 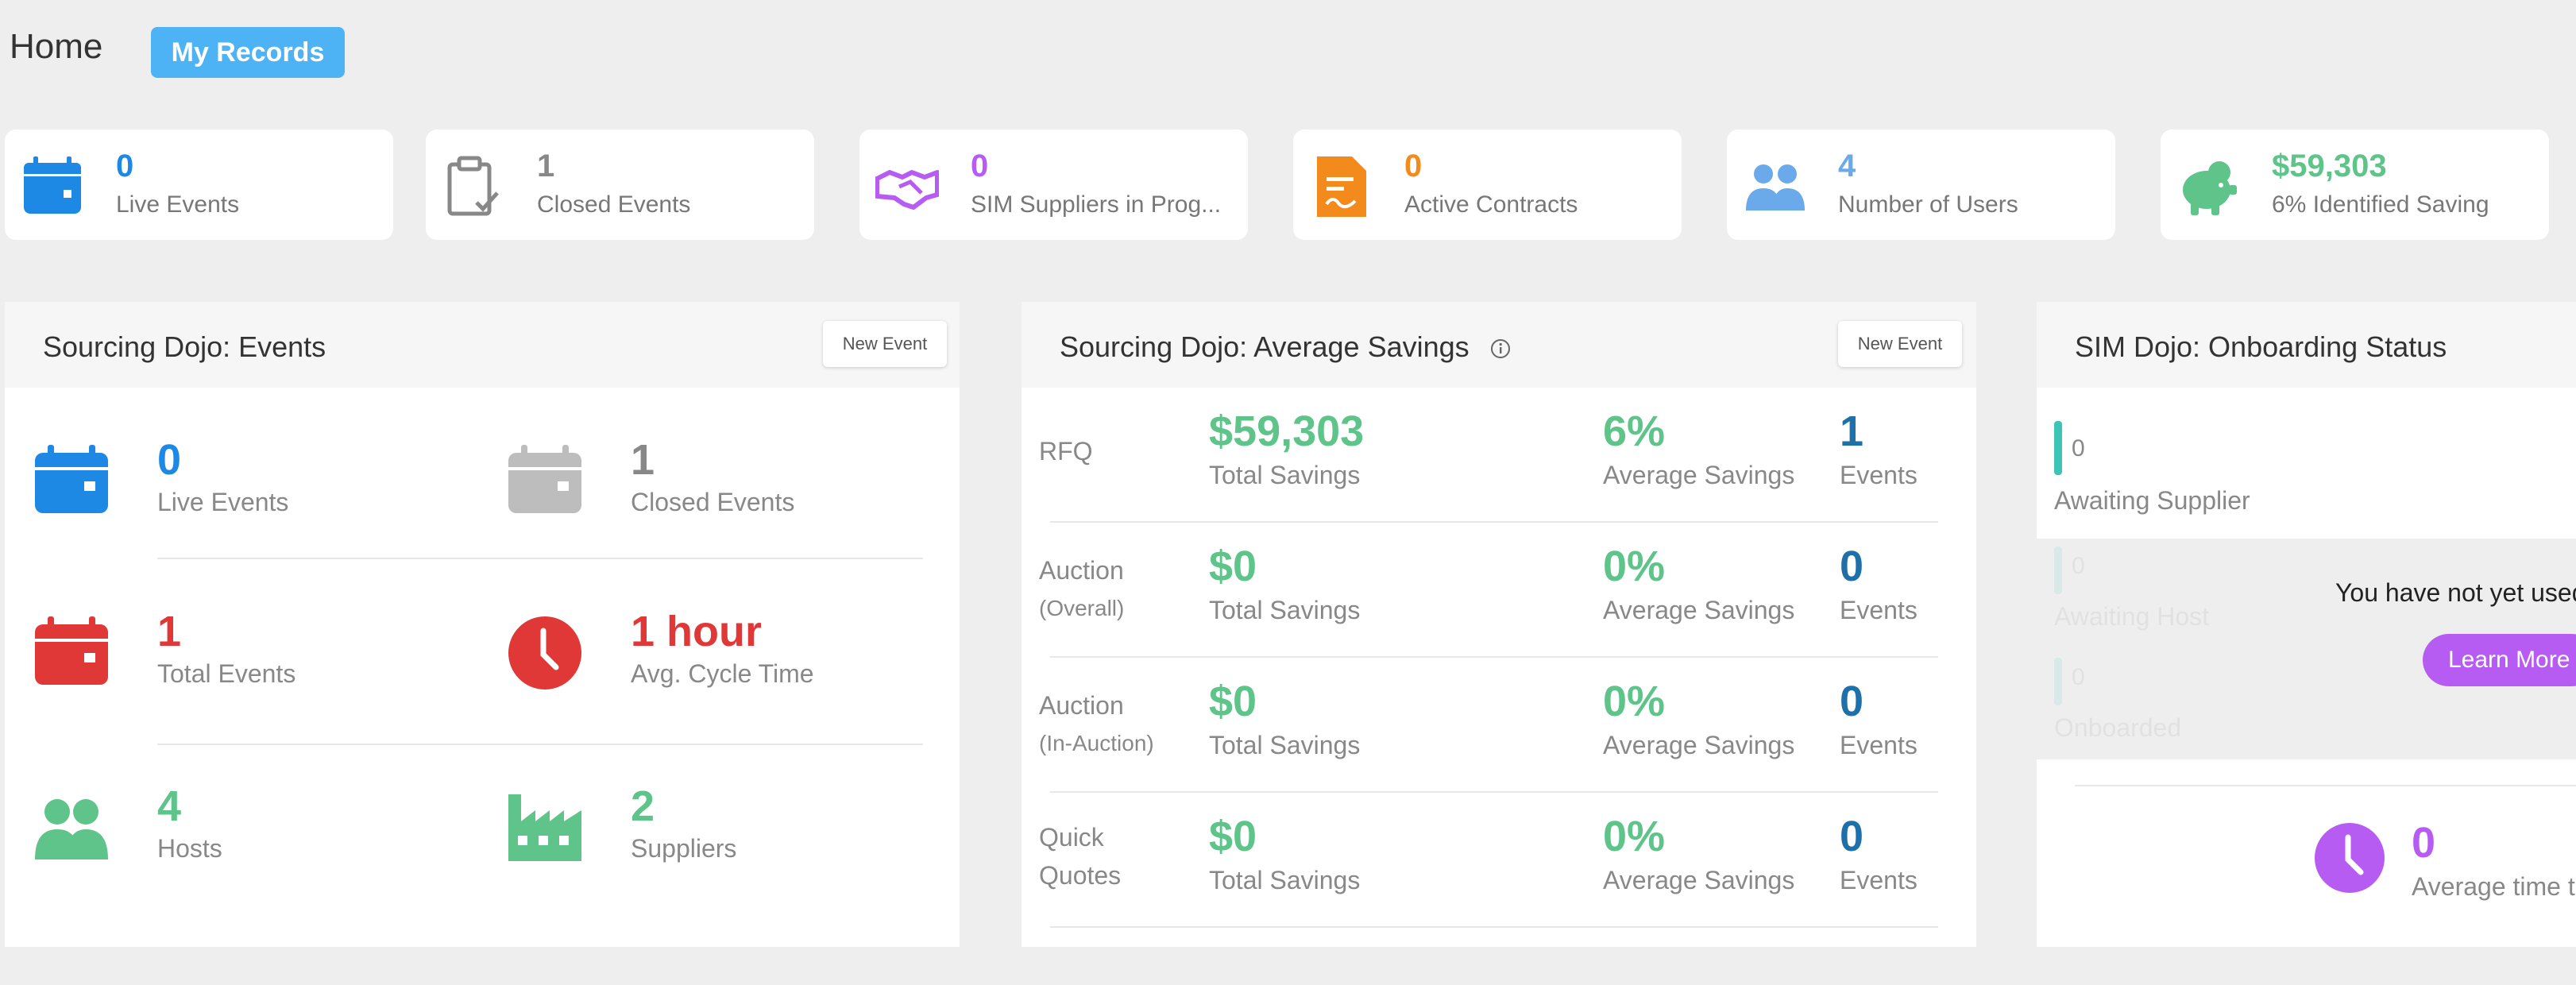 What do you see at coordinates (1265, 346) in the screenshot?
I see `panel-title-text: Sourcing Dojo: Average Savings` at bounding box center [1265, 346].